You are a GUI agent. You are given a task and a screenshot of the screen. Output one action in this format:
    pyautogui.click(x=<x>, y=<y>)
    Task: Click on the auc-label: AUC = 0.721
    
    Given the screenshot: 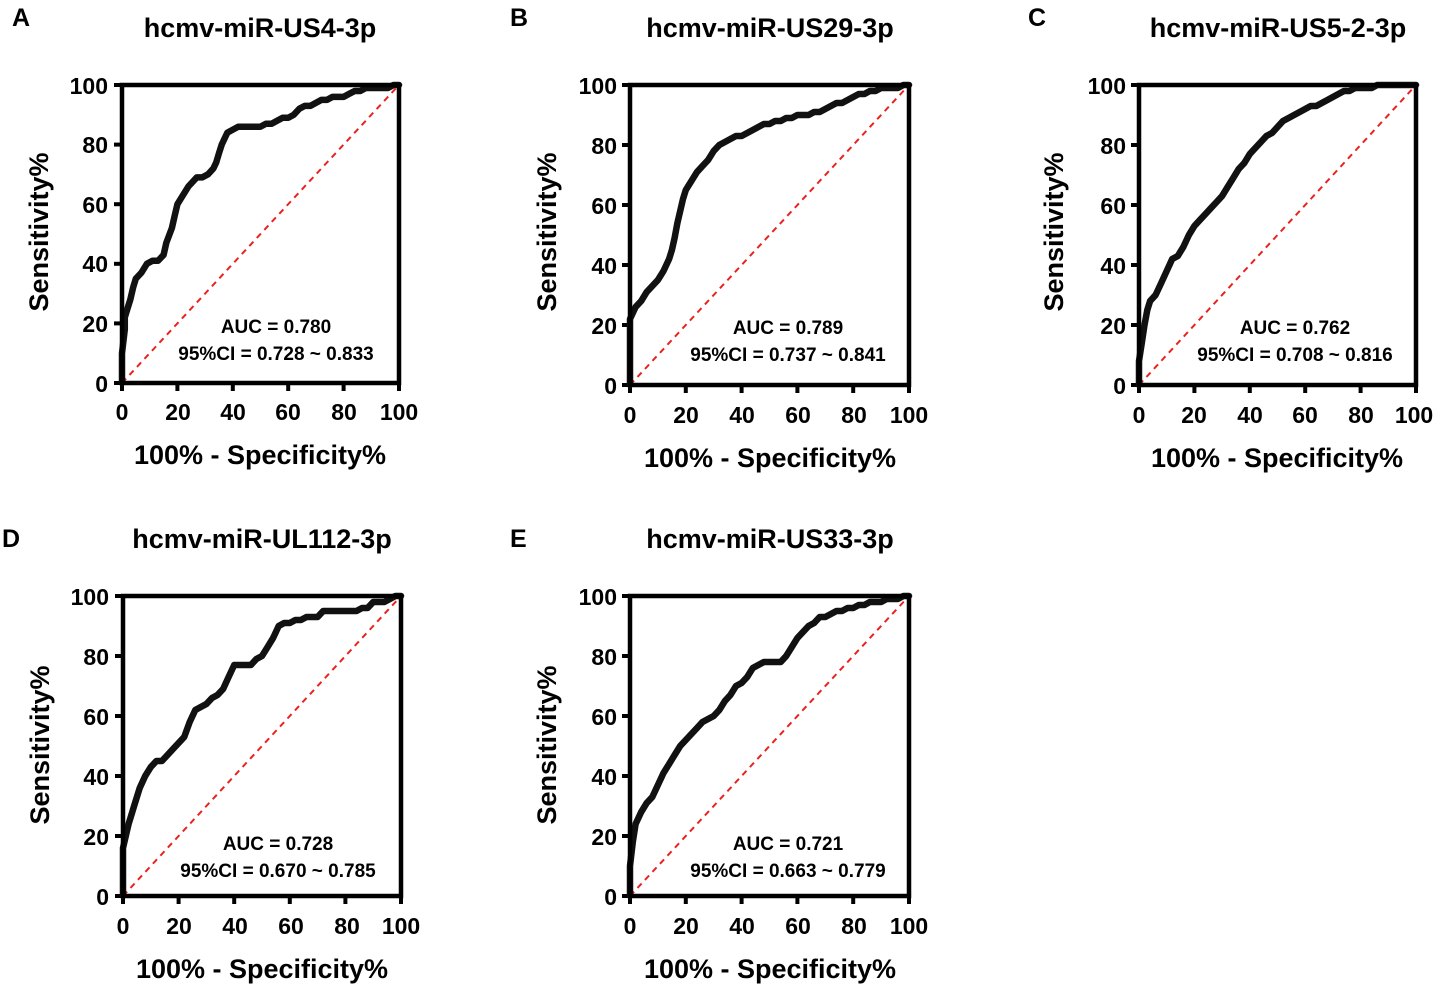 What is the action you would take?
    pyautogui.click(x=788, y=844)
    